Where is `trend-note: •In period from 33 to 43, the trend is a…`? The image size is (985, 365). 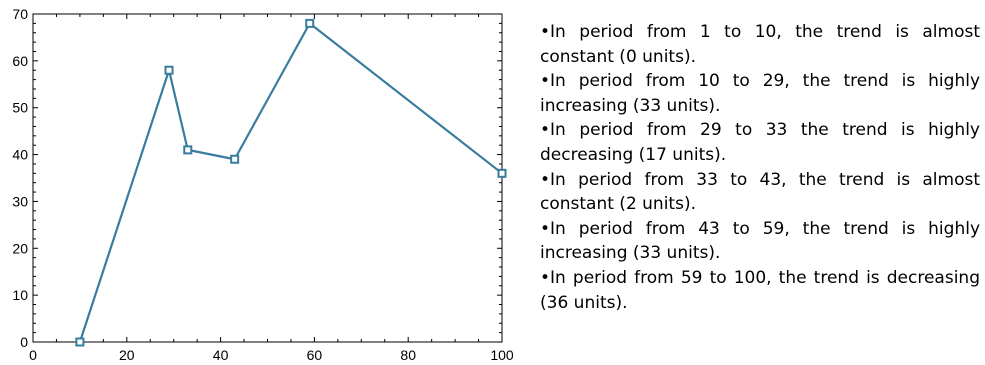 trend-note: •In period from 33 to 43, the trend is a… is located at coordinates (760, 192).